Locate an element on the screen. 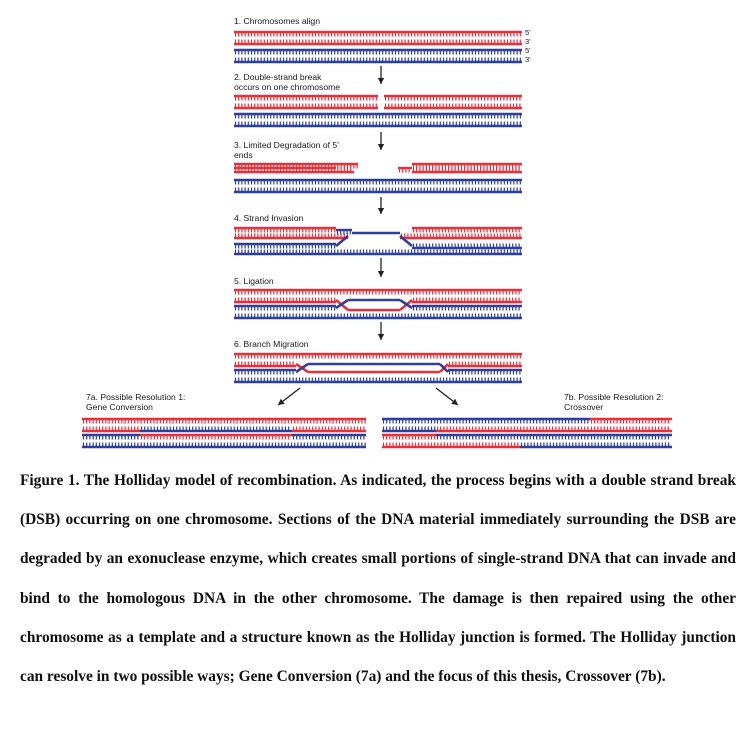  end-label-5prime-bottom: 5' is located at coordinates (528, 50).